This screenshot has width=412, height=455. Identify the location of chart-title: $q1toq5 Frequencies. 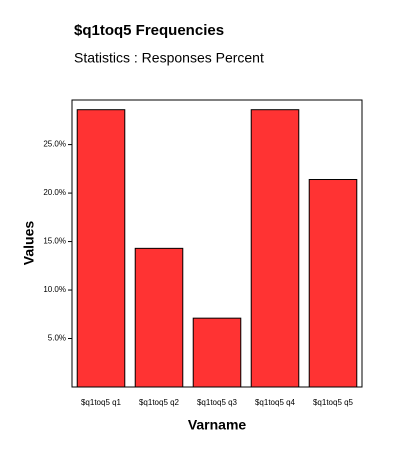
(149, 30).